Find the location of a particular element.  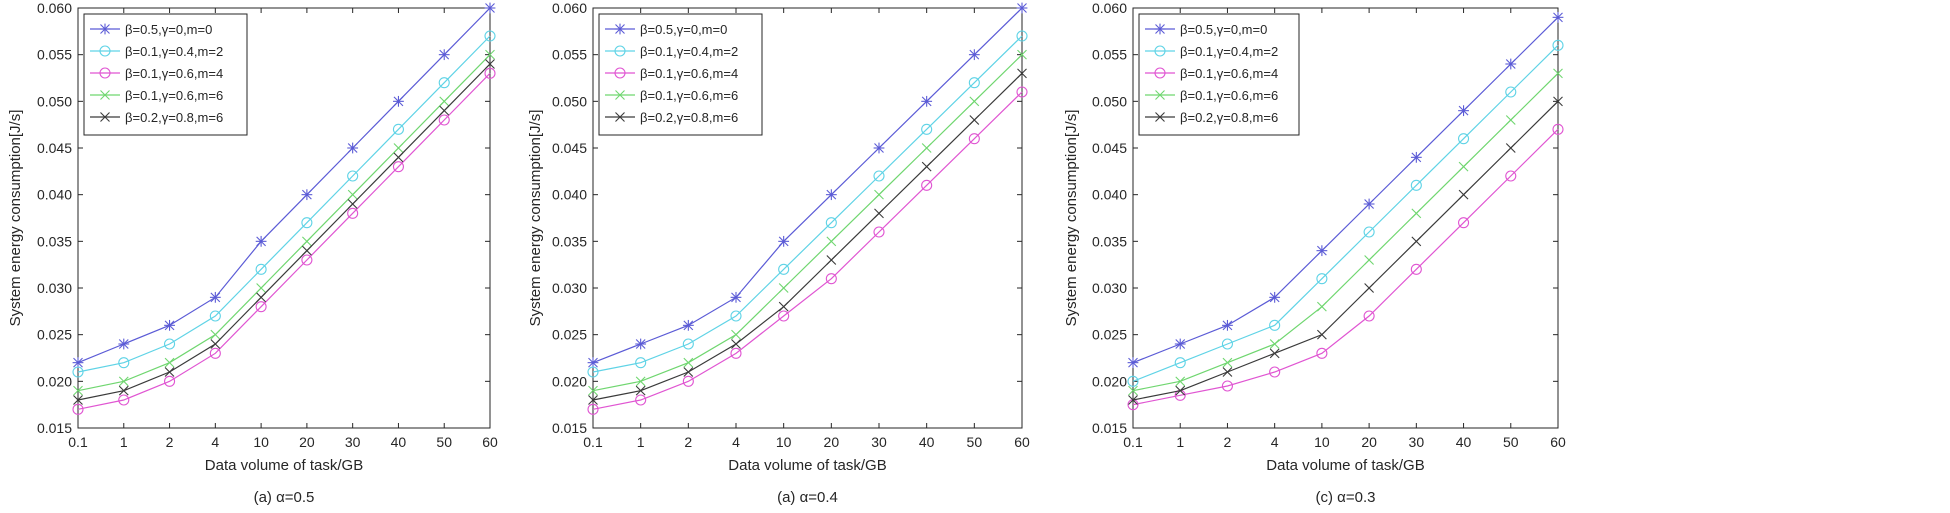

legend-label: β=0.1,γ=0.4,m=2 is located at coordinates (1229, 51).